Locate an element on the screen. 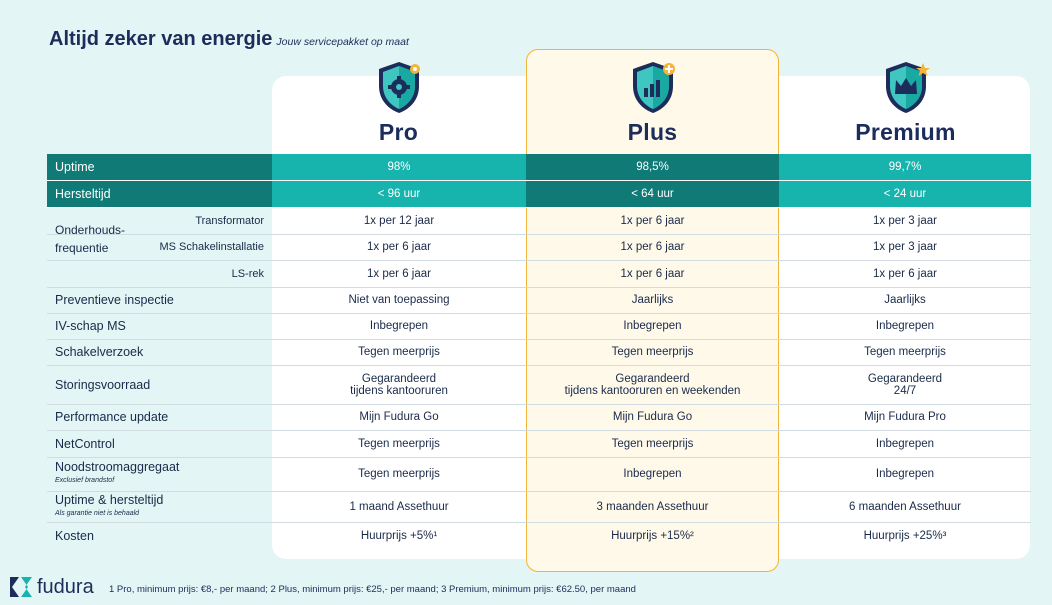 This screenshot has height=605, width=1052. table-row-uptime: Uptime 98% 98,5% 99,7% is located at coordinates (539, 167).